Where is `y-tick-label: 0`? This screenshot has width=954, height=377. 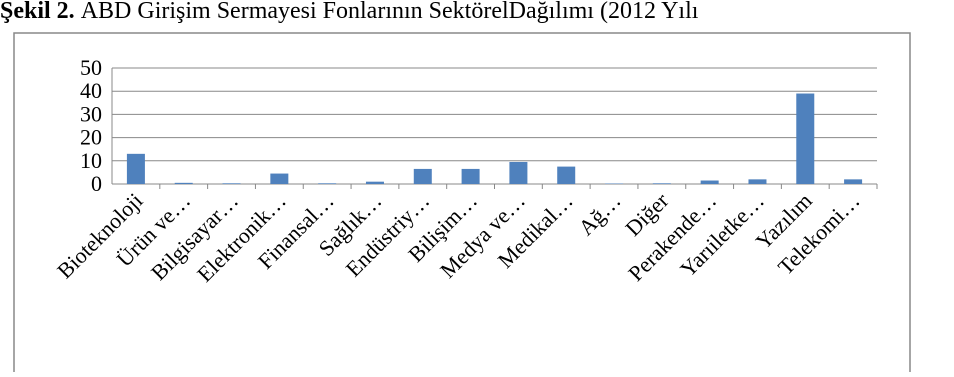 y-tick-label: 0 is located at coordinates (96, 183).